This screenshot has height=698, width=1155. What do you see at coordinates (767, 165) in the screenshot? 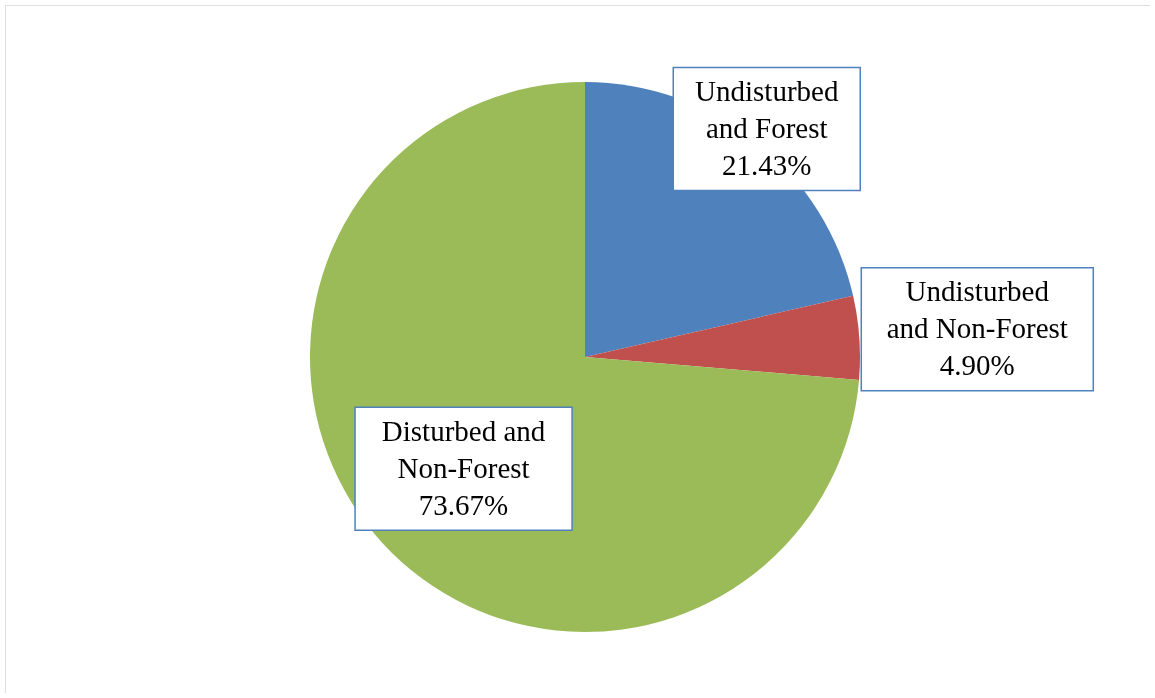
I see `data-label: 21.43%` at bounding box center [767, 165].